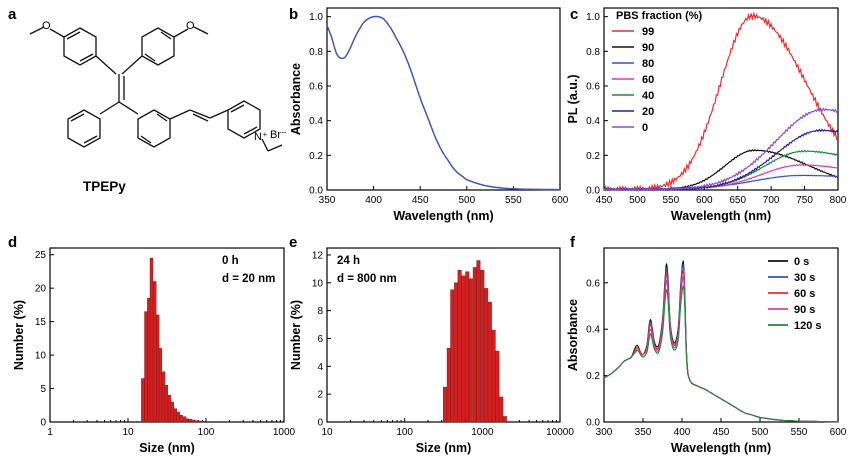 The height and width of the screenshot is (465, 854). What do you see at coordinates (838, 200) in the screenshot?
I see `x-tick-label: 800` at bounding box center [838, 200].